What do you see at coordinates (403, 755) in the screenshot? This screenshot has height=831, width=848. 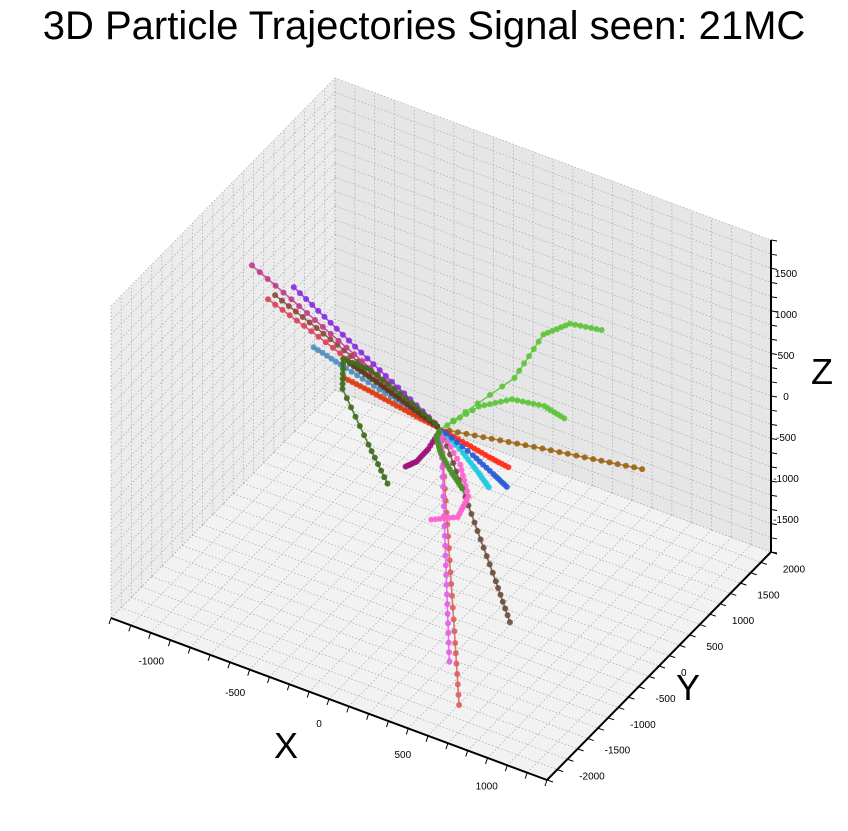 I see `x-tick-label: 500` at bounding box center [403, 755].